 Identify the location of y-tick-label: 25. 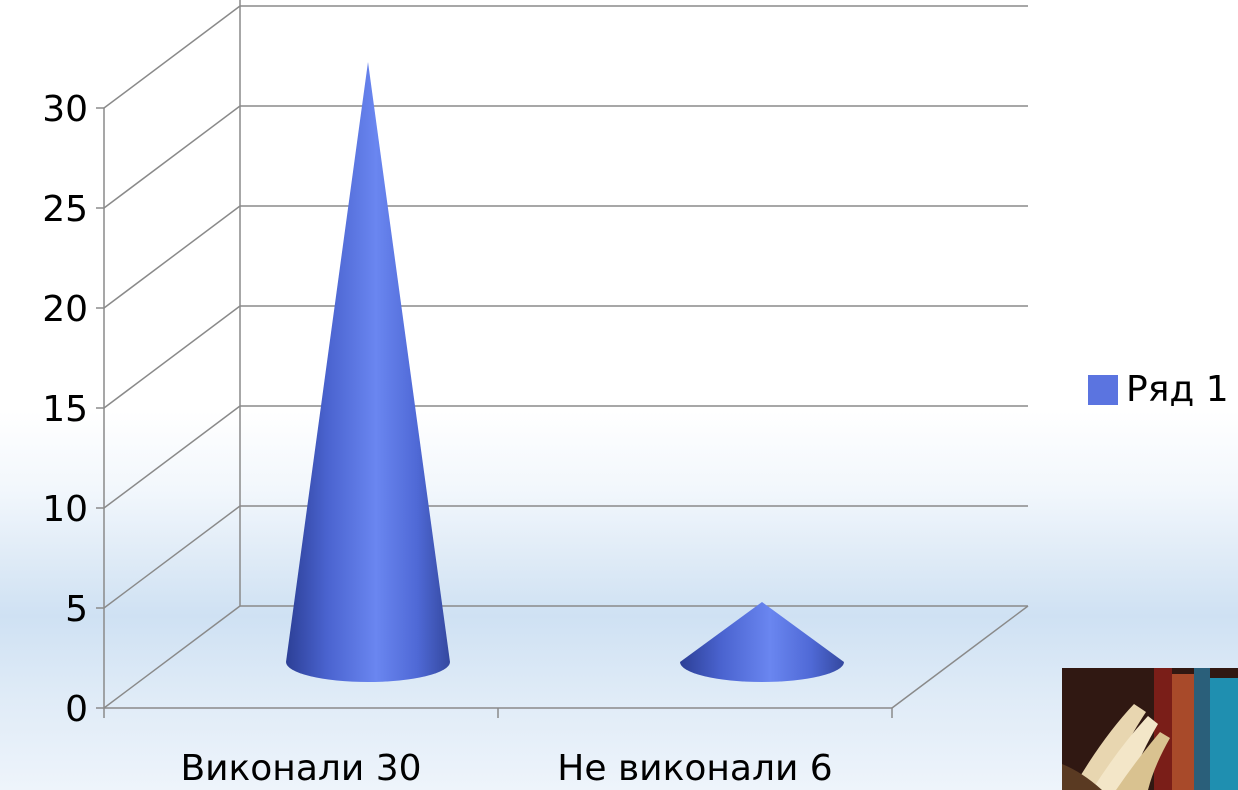
(65, 209).